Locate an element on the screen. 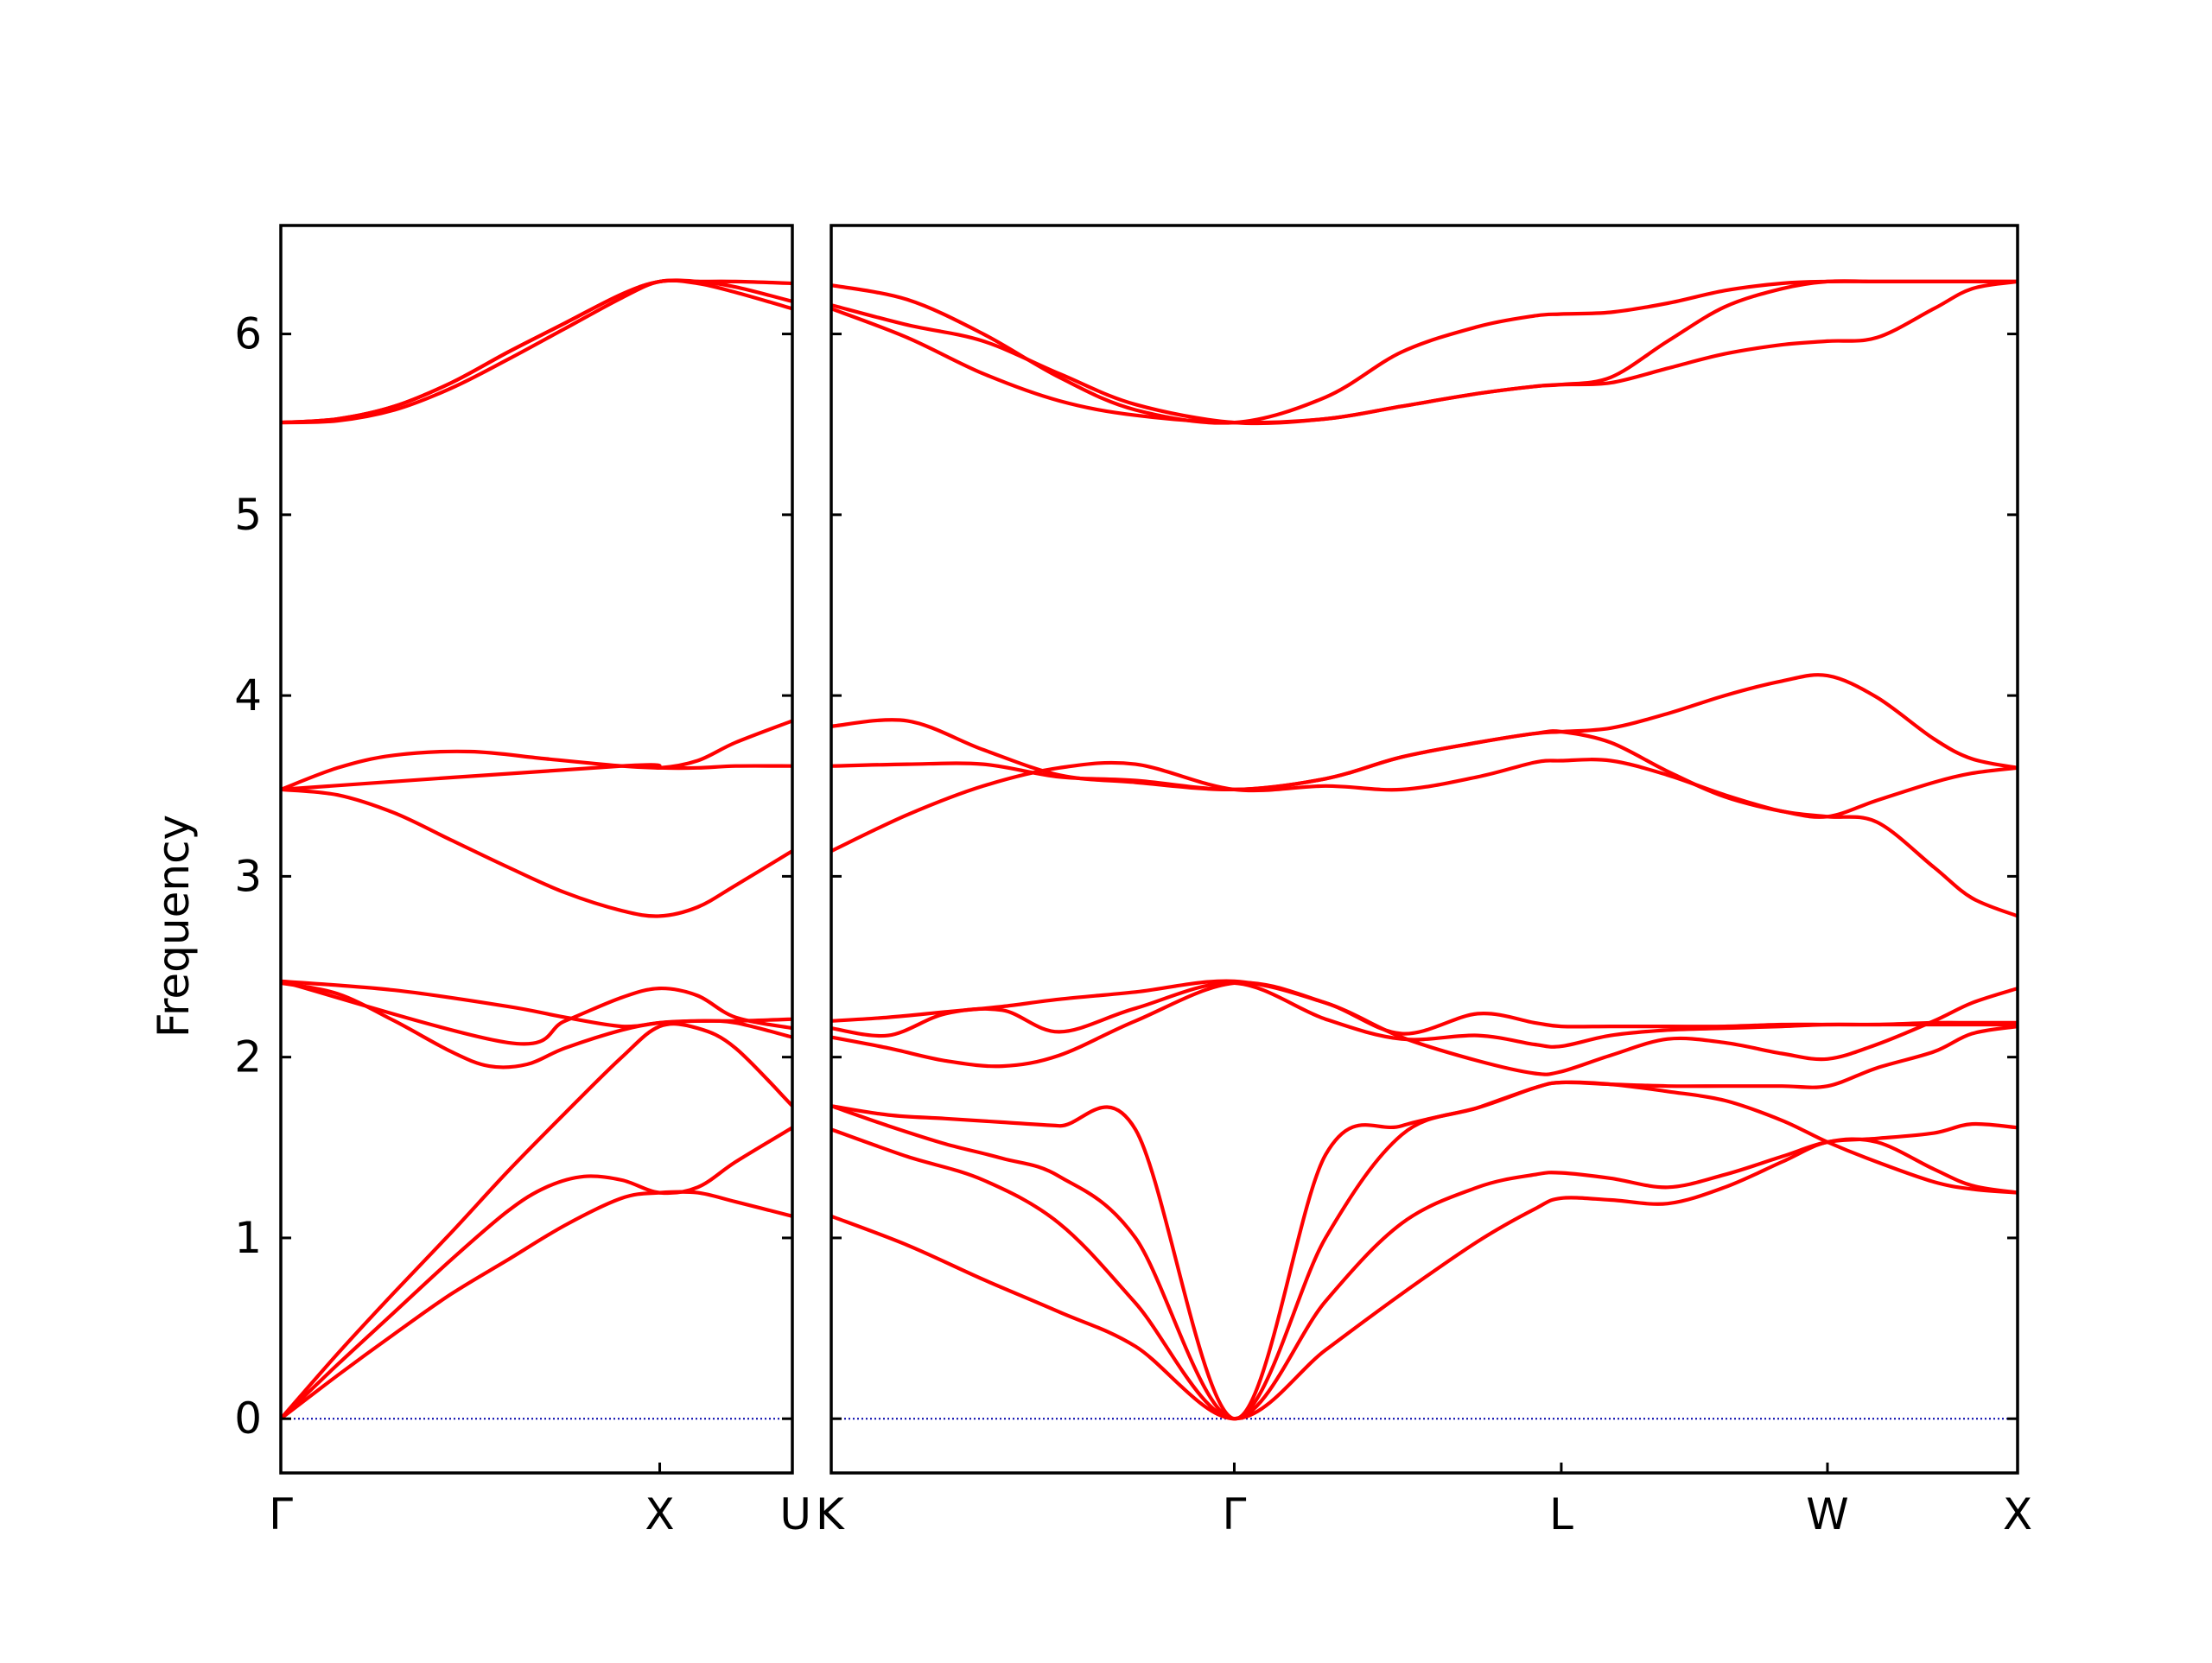 The image size is (2212, 1663). y-tick-label: 0 is located at coordinates (248, 1419).